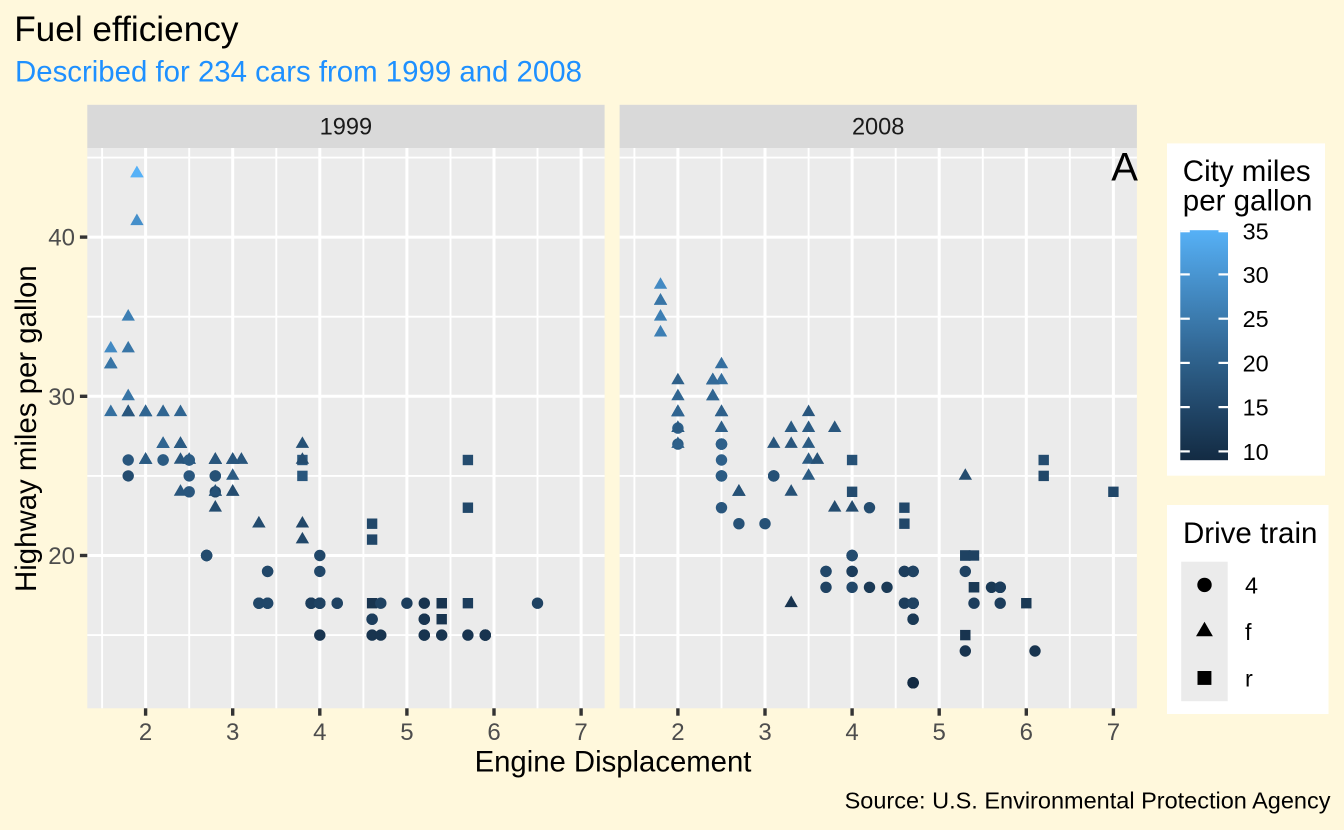 The width and height of the screenshot is (1344, 835). What do you see at coordinates (1256, 408) in the screenshot?
I see `svg-text: 15` at bounding box center [1256, 408].